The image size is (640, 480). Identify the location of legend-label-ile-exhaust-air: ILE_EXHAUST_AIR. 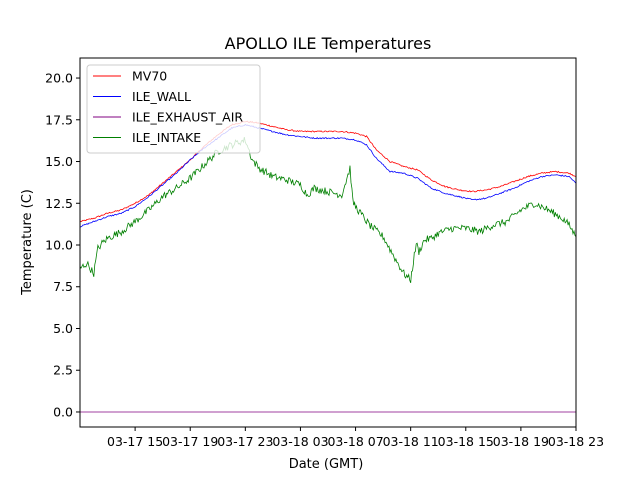
(187, 117).